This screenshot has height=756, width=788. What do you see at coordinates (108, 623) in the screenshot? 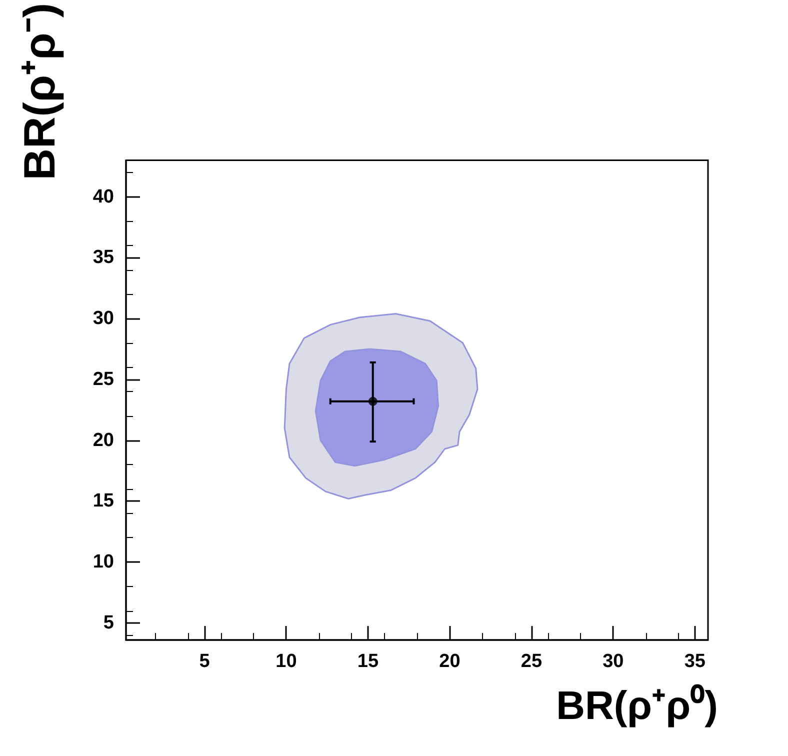
I see `y-tick-label: 5` at bounding box center [108, 623].